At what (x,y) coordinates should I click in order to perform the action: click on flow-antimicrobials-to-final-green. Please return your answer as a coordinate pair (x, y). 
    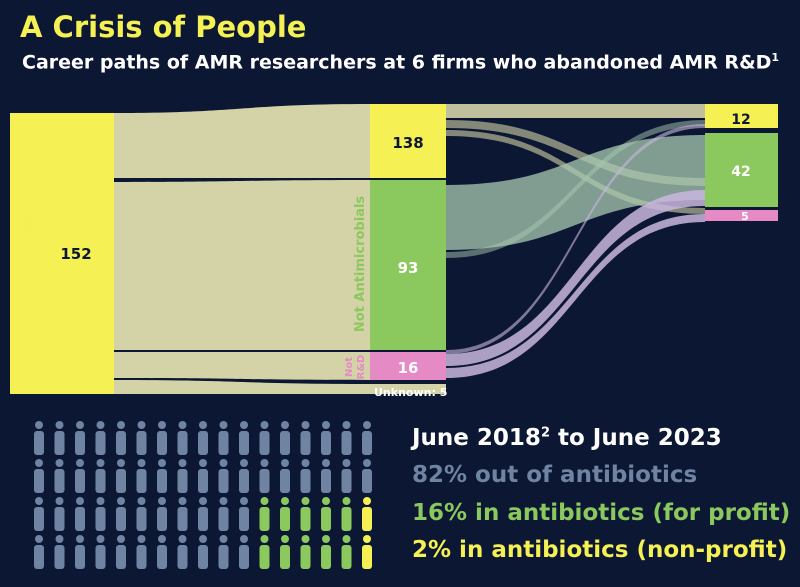
    Looking at the image, I should click on (575, 153).